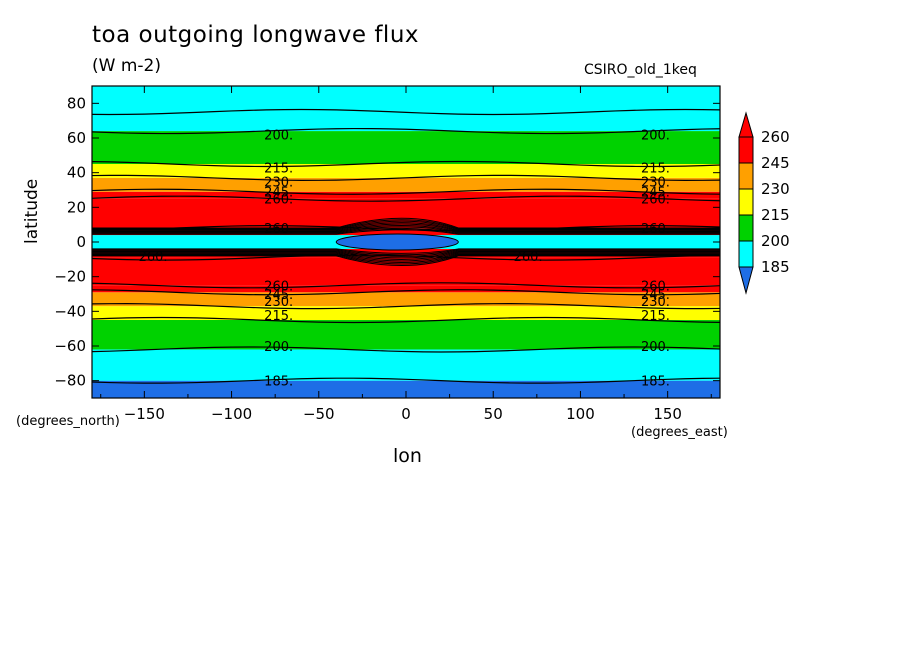 The image size is (904, 654). What do you see at coordinates (775, 189) in the screenshot?
I see `colorbar-label: 230` at bounding box center [775, 189].